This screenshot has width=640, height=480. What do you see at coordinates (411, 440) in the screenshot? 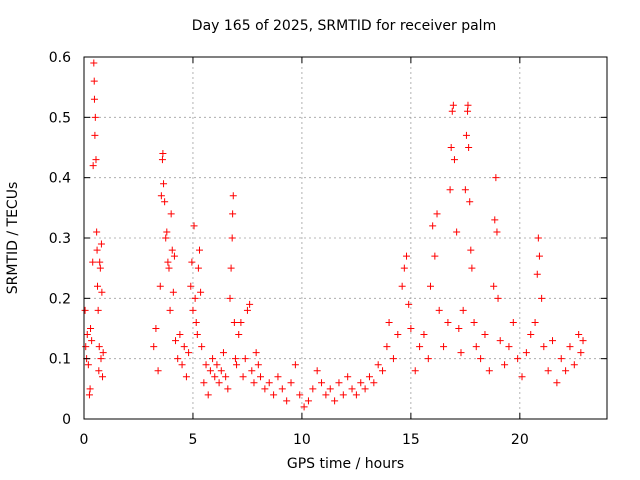
I see `x-tick-label: 15` at bounding box center [411, 440].